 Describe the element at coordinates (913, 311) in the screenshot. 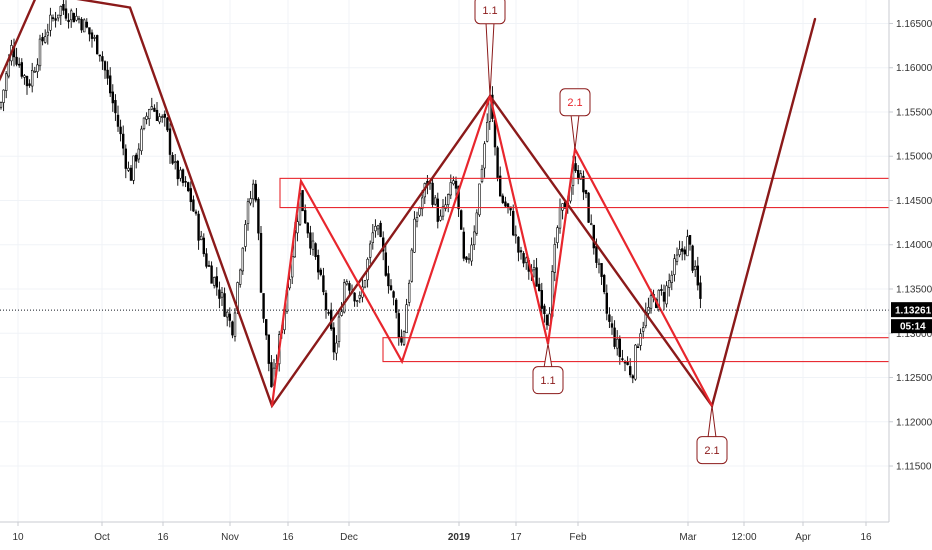

I see `current-price-value: 1.13261` at that location.